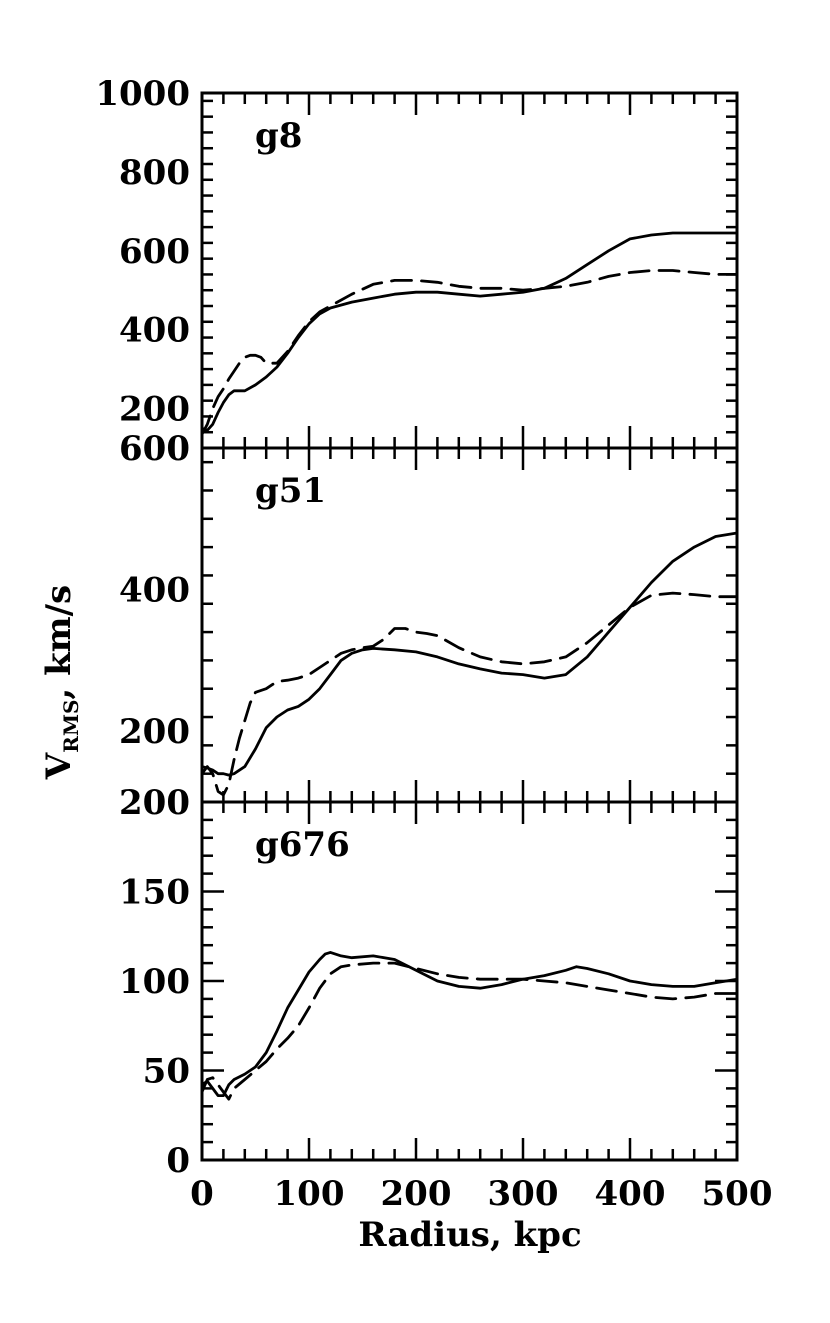 This screenshot has width=830, height=1323. What do you see at coordinates (178, 1161) in the screenshot?
I see `y-tick-label: 0` at bounding box center [178, 1161].